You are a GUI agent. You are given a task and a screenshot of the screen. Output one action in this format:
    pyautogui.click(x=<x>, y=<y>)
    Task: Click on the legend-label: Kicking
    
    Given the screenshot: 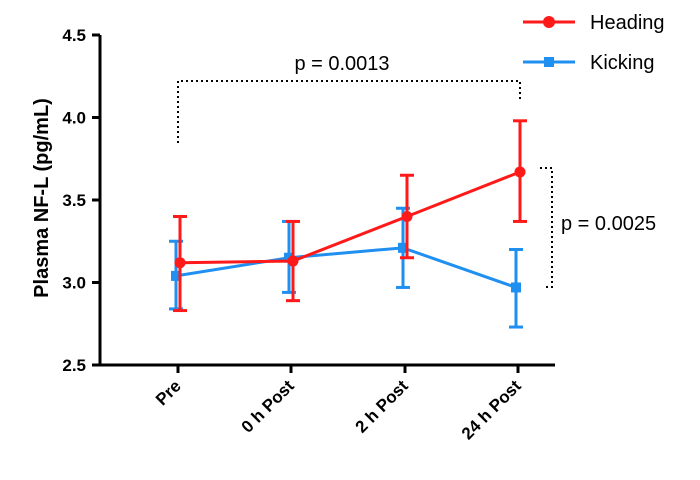 What is the action you would take?
    pyautogui.click(x=622, y=63)
    